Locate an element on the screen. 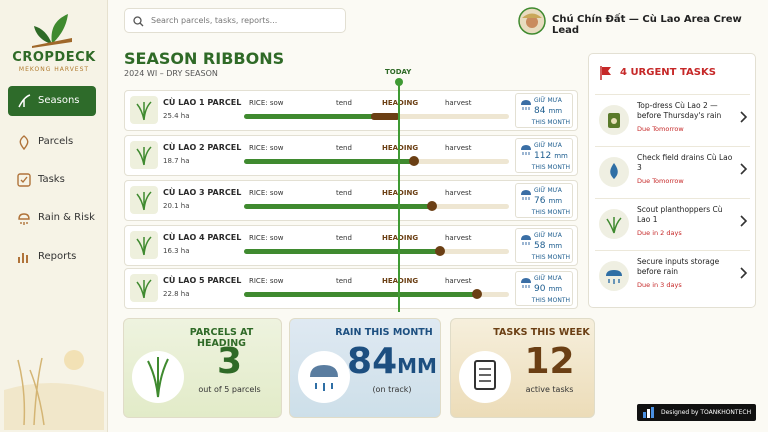 The width and height of the screenshot is (768, 432). heading-segment is located at coordinates (386, 116).